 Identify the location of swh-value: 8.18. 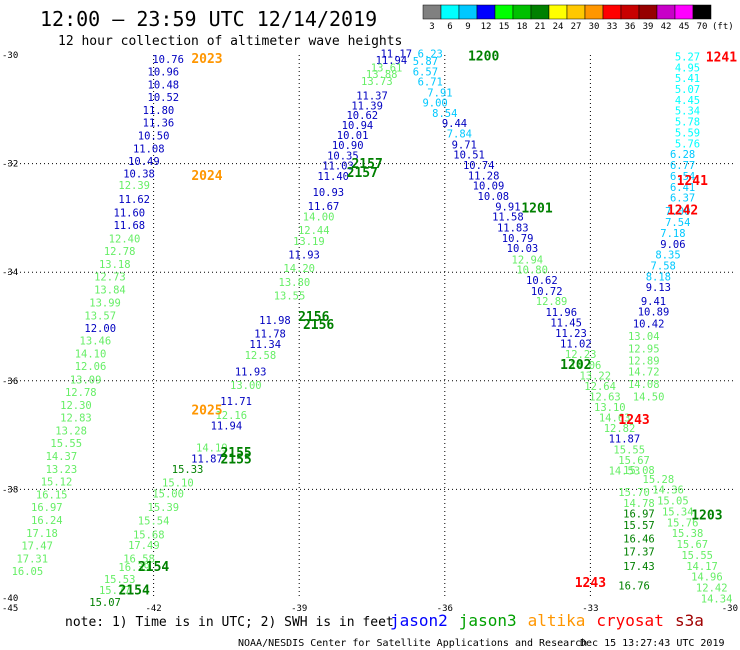
(658, 277).